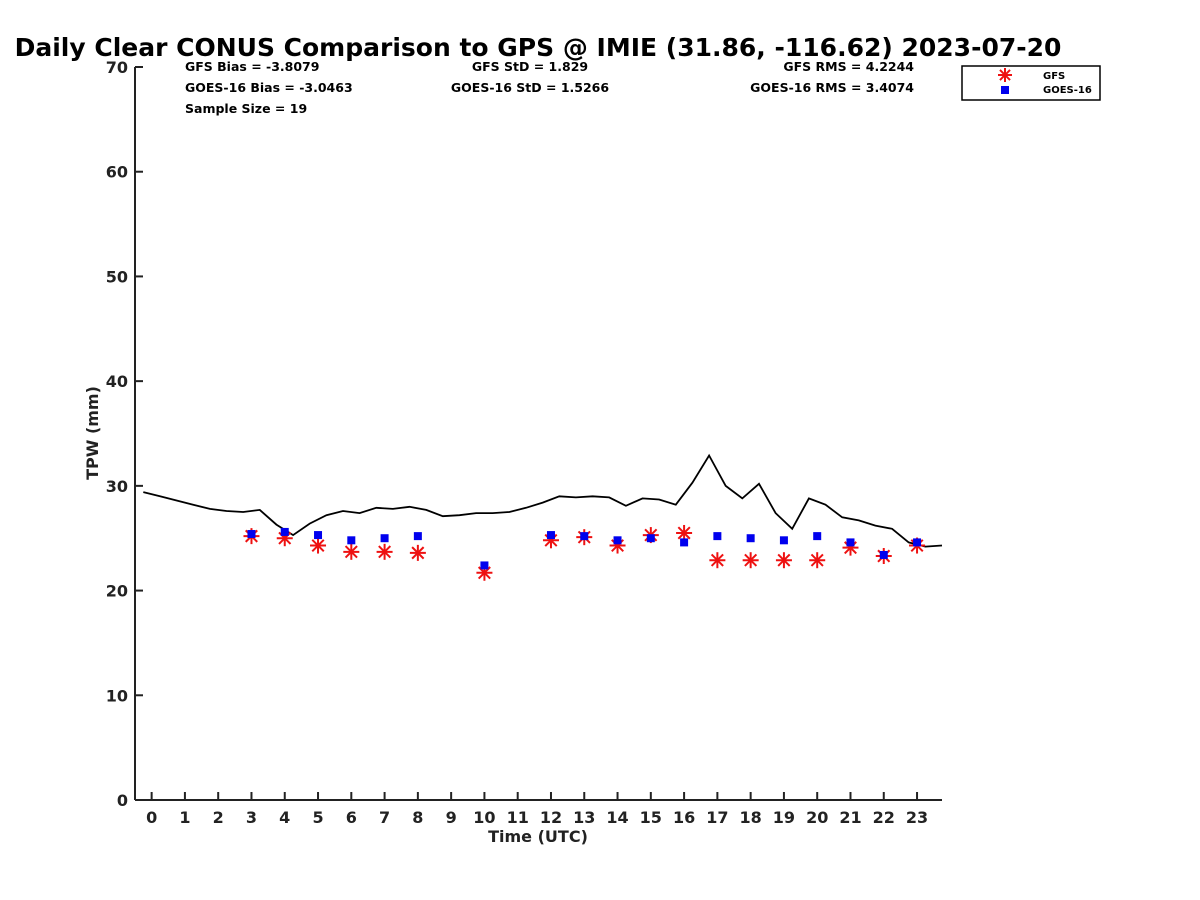  I want to click on x-tick-label: 8, so click(417, 817).